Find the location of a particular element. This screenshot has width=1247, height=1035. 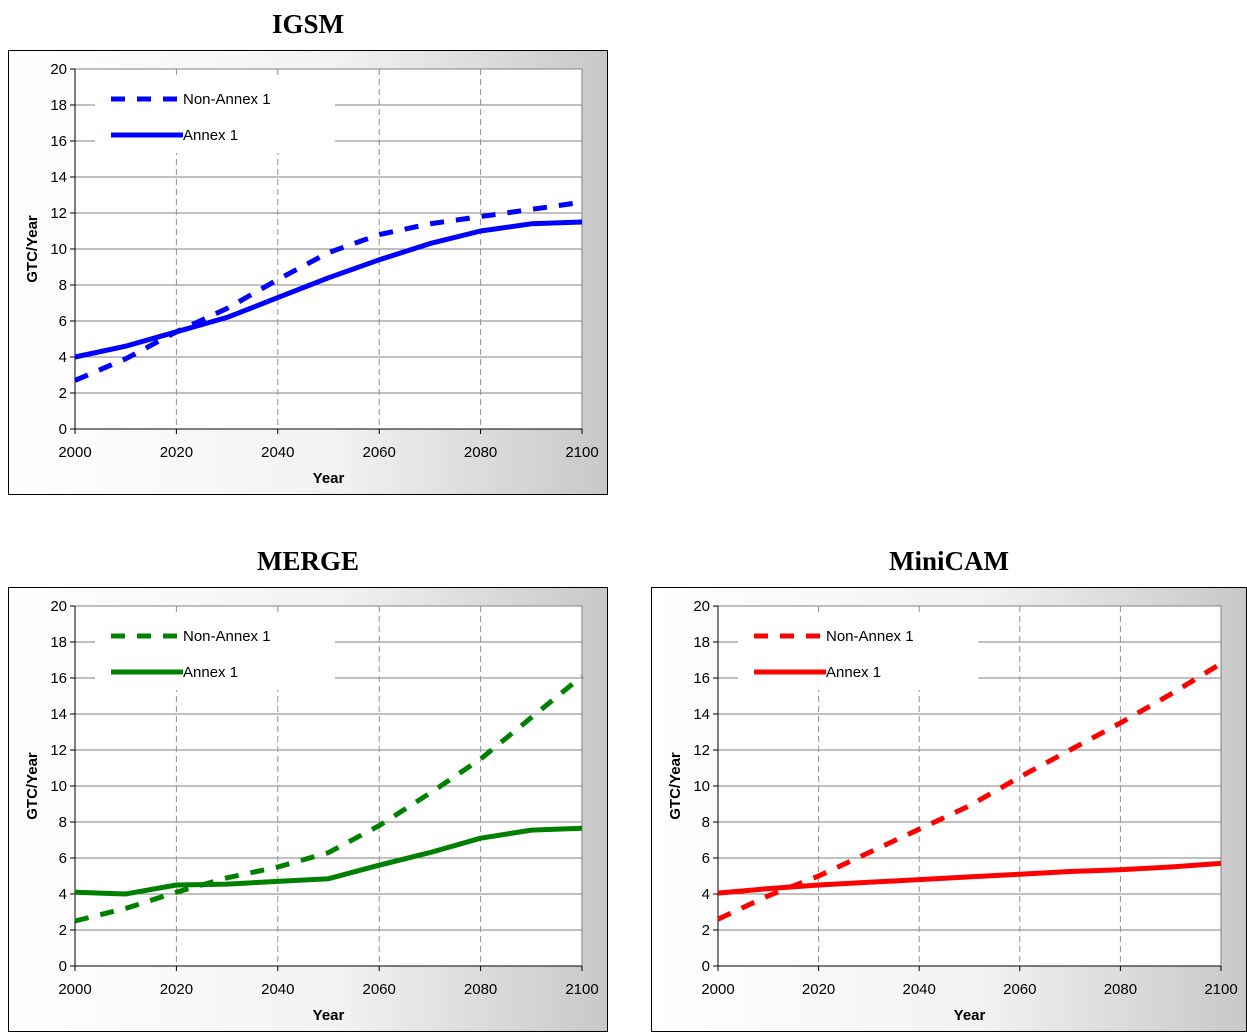

chart-title: MERGE is located at coordinates (307, 561).